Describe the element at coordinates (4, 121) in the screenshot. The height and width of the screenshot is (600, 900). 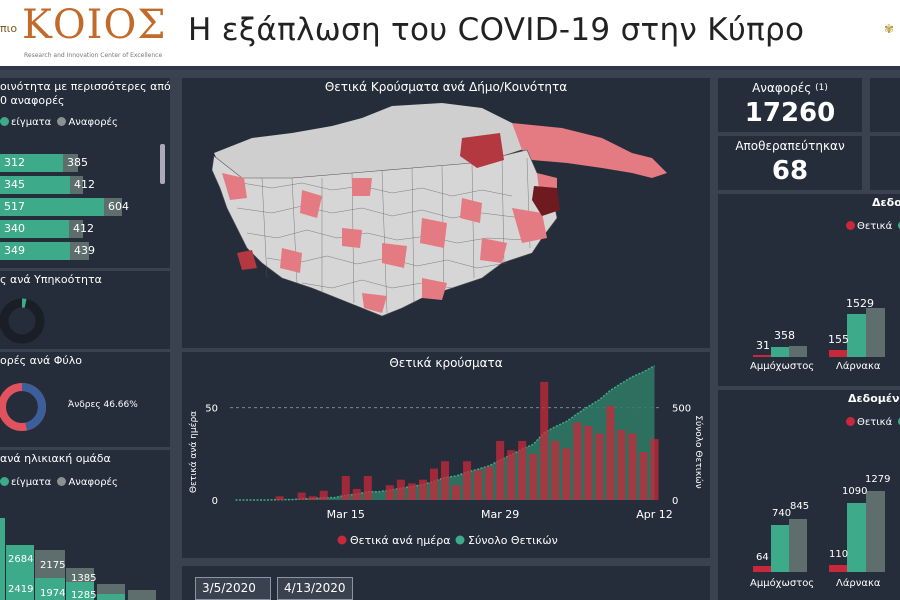
I see `samples-legend-dot` at that location.